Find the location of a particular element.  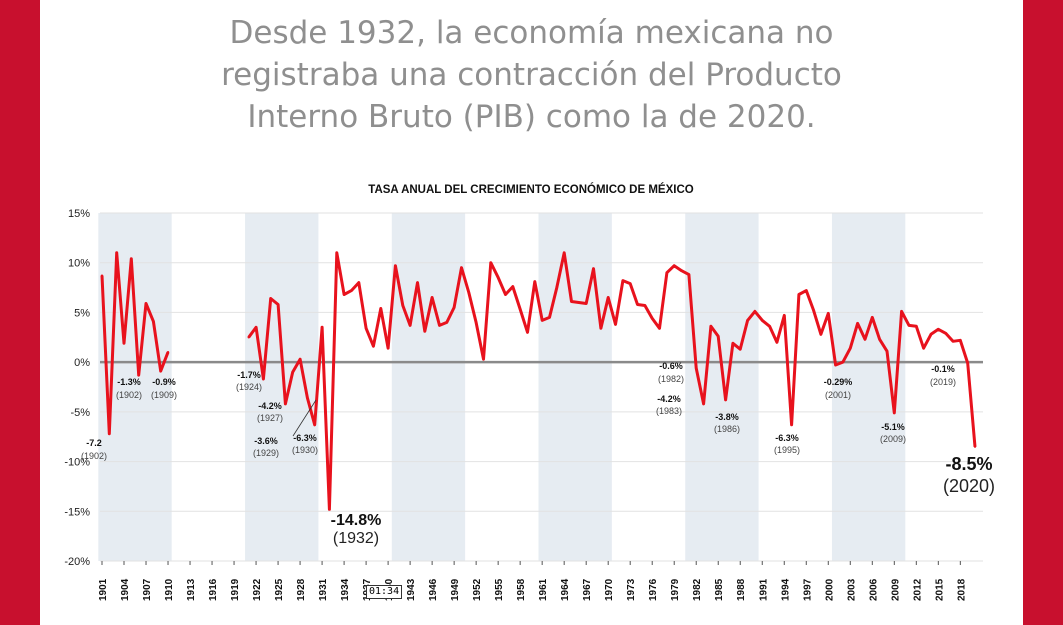

annotation-year: (1982) is located at coordinates (671, 379).